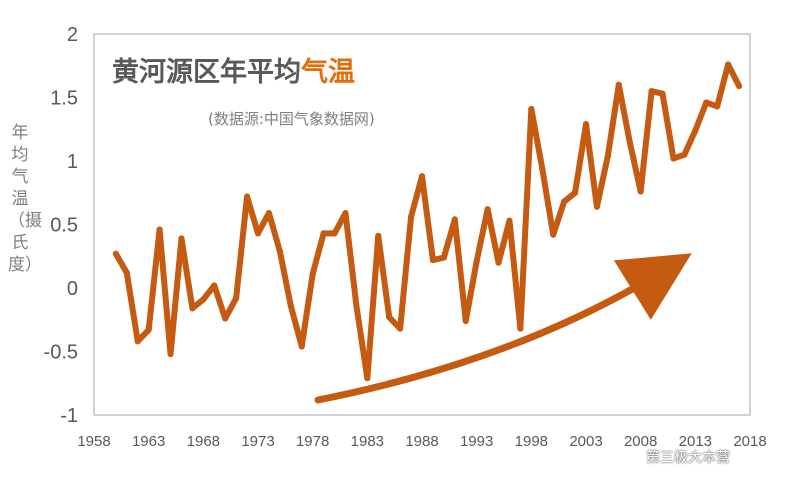 The height and width of the screenshot is (489, 794). I want to click on chart-title-main: 黄河源区年平均, so click(206, 72).